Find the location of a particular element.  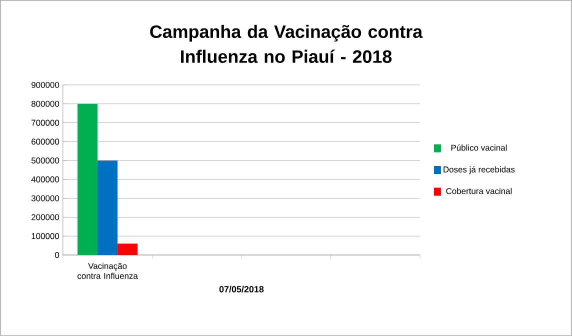

y-tick-label: 900000 is located at coordinates (46, 85).